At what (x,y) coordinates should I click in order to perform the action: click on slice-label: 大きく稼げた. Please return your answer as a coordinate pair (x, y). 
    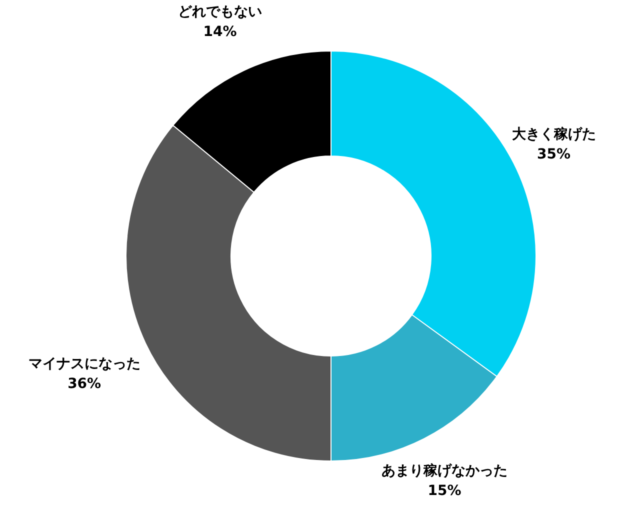
    Looking at the image, I should click on (554, 134).